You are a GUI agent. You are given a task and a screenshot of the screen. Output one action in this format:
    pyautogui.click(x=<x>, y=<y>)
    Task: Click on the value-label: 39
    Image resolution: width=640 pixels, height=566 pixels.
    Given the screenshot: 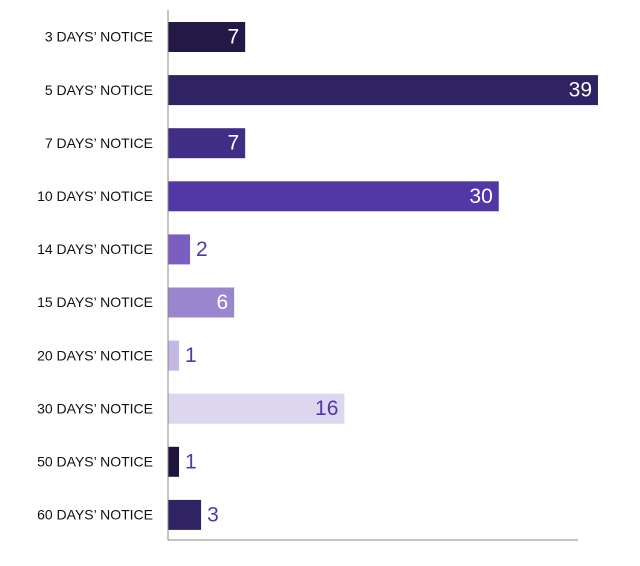 What is the action you would take?
    pyautogui.click(x=580, y=90)
    